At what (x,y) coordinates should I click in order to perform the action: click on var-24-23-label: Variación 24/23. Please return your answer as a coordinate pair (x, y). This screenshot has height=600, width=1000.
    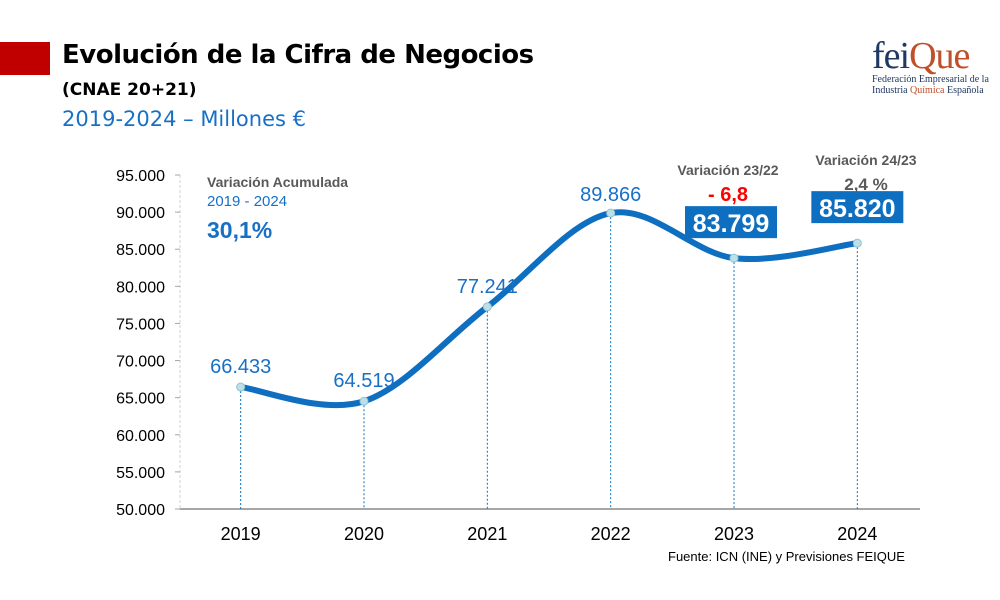
    Looking at the image, I should click on (865, 160).